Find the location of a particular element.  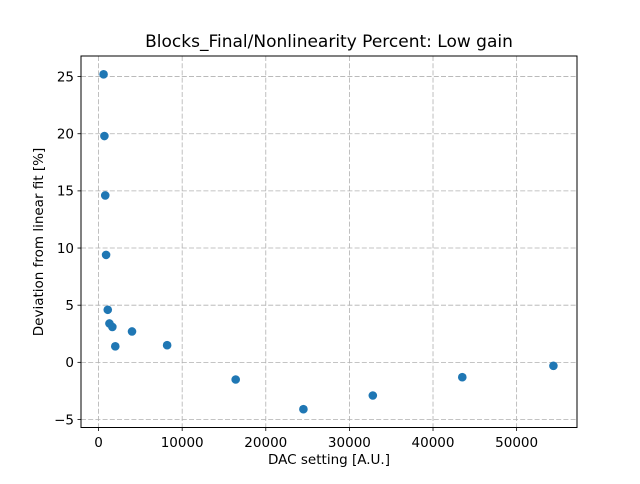

x-axis-label: DAC setting [A.U.] is located at coordinates (329, 460).